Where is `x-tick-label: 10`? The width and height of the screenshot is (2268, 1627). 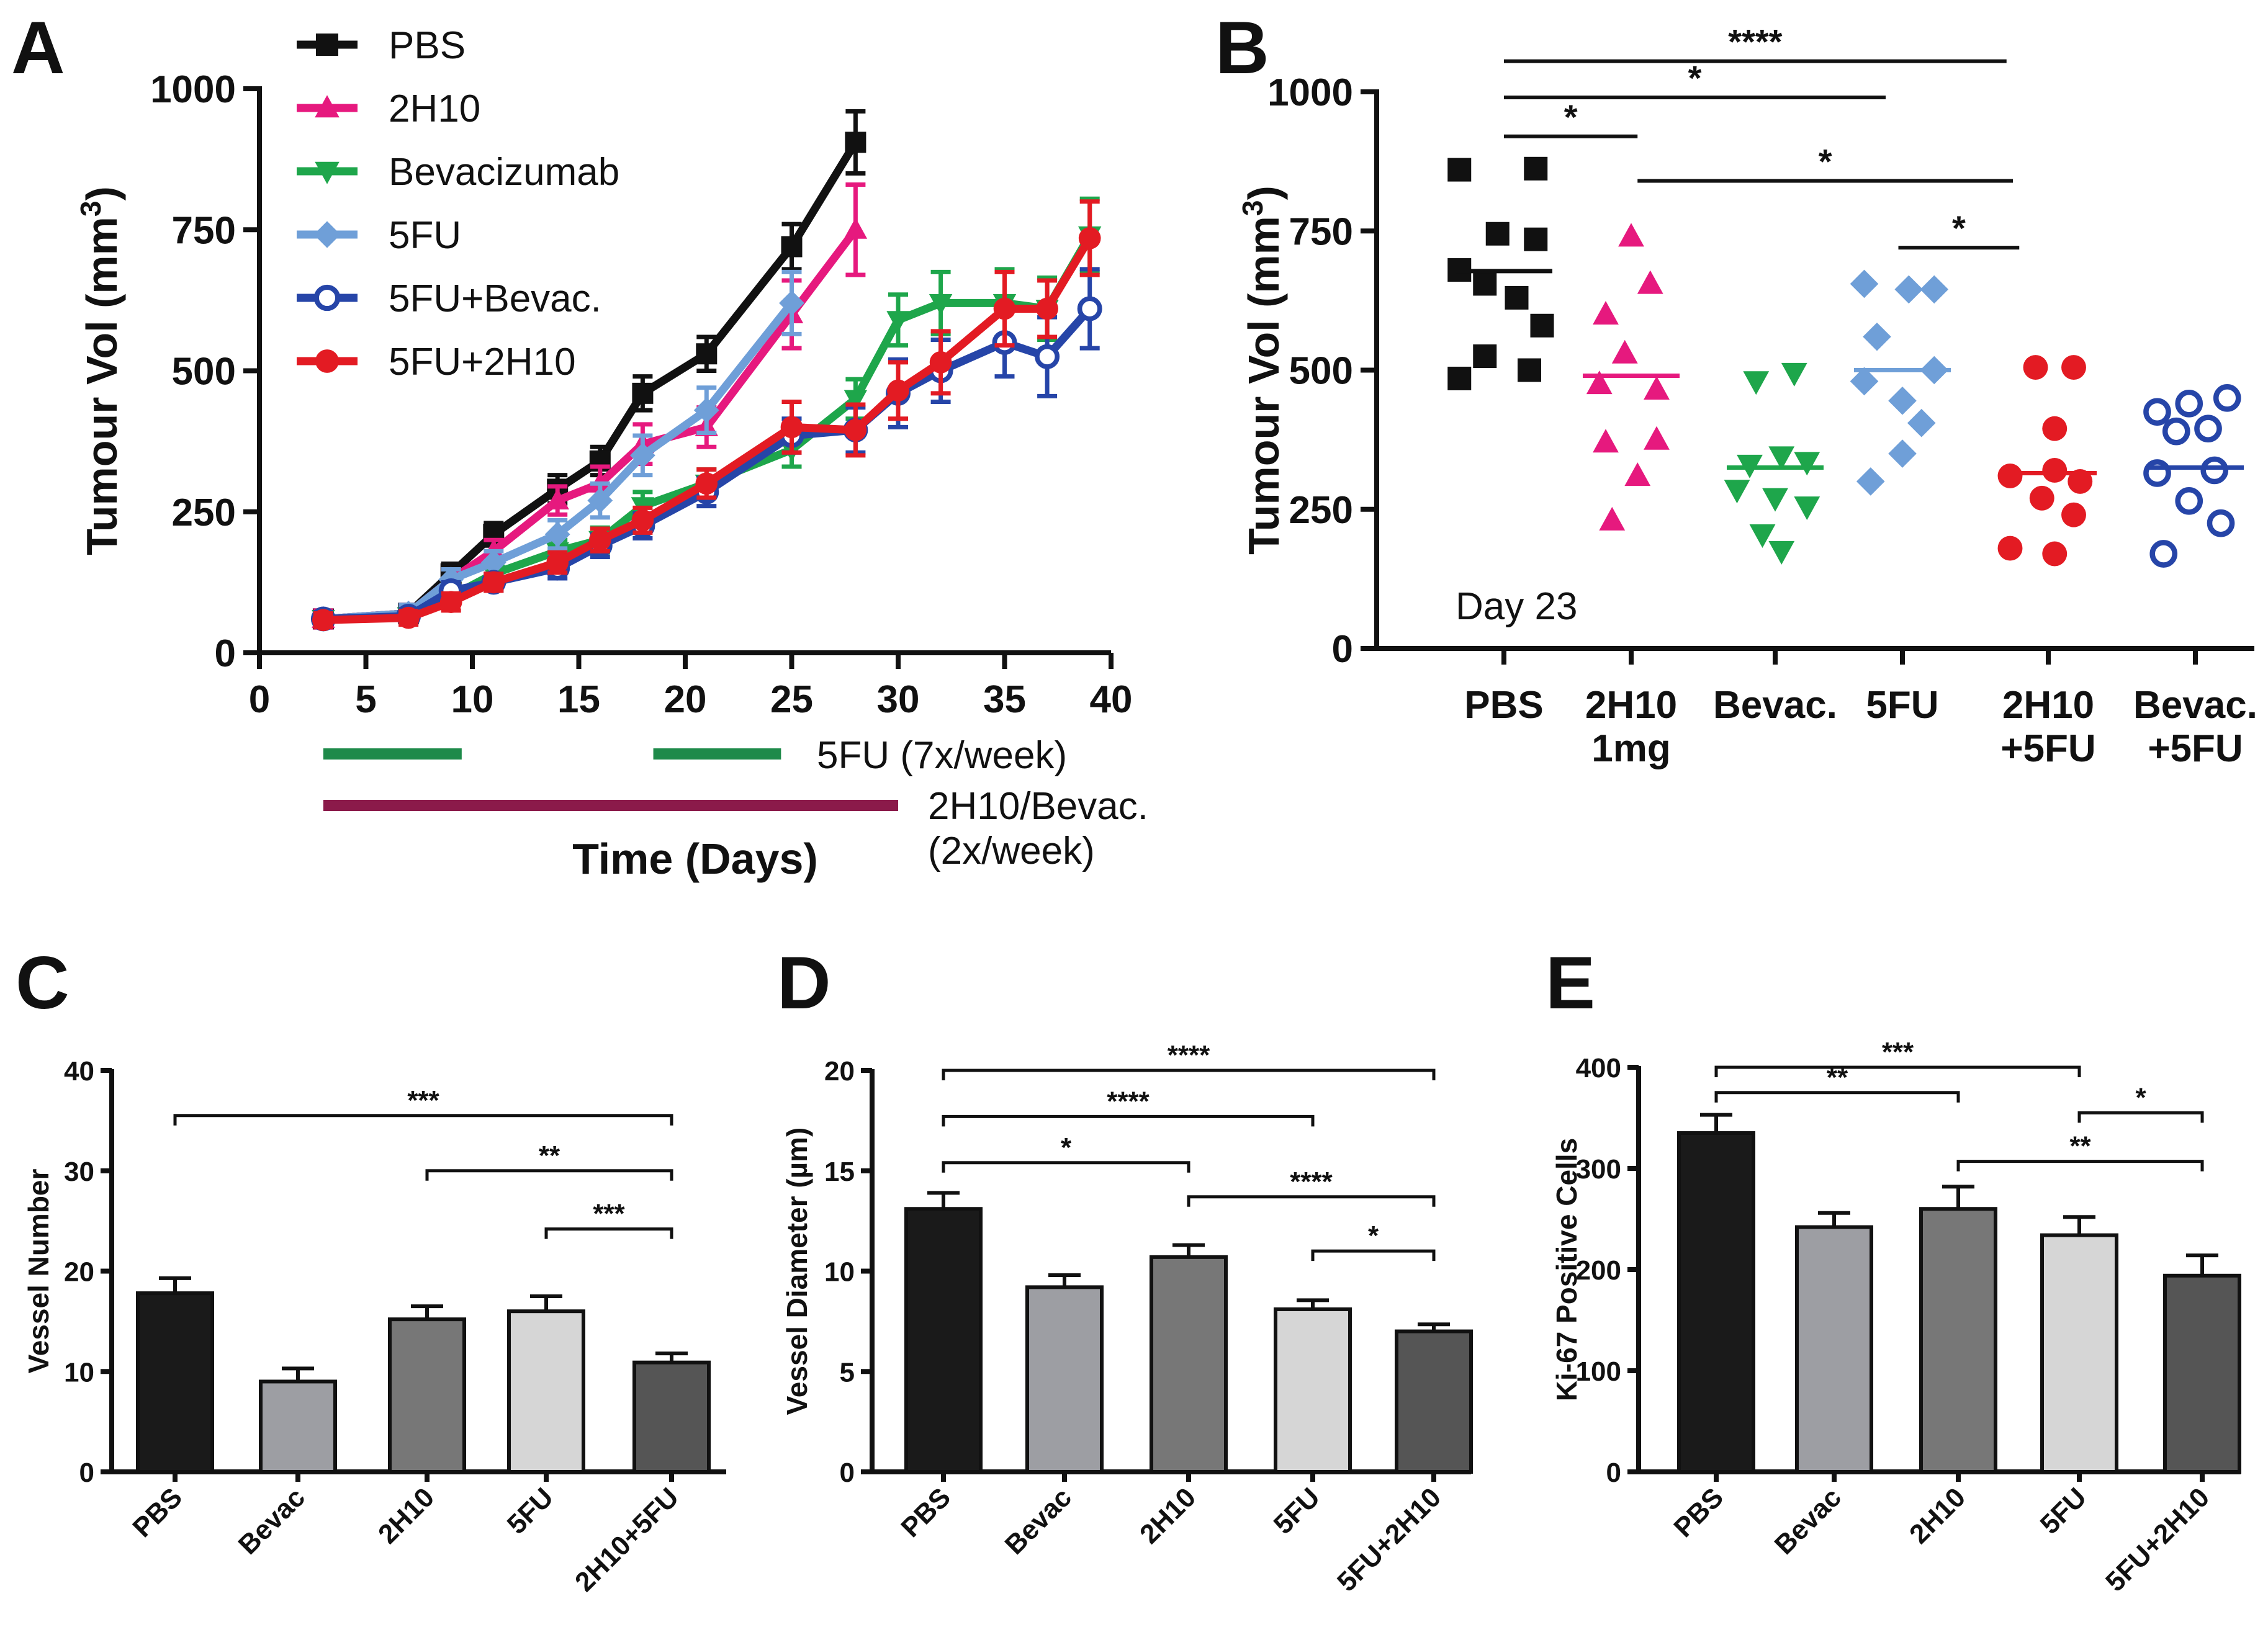
x-tick-label: 10 is located at coordinates (472, 699).